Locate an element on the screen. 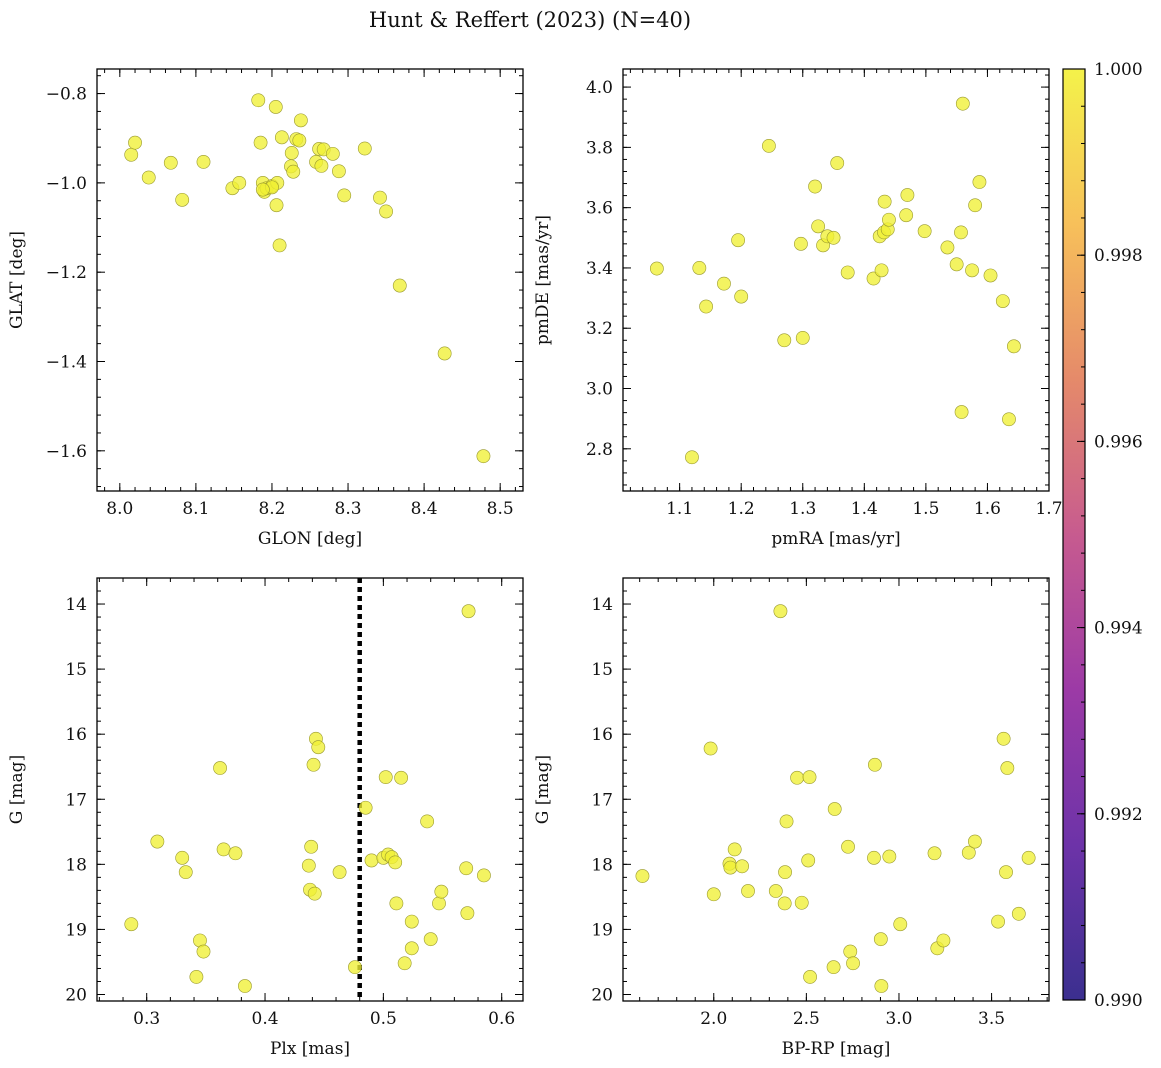 This screenshot has height=1068, width=1161. x-tick-label: 8.0 is located at coordinates (119, 509).